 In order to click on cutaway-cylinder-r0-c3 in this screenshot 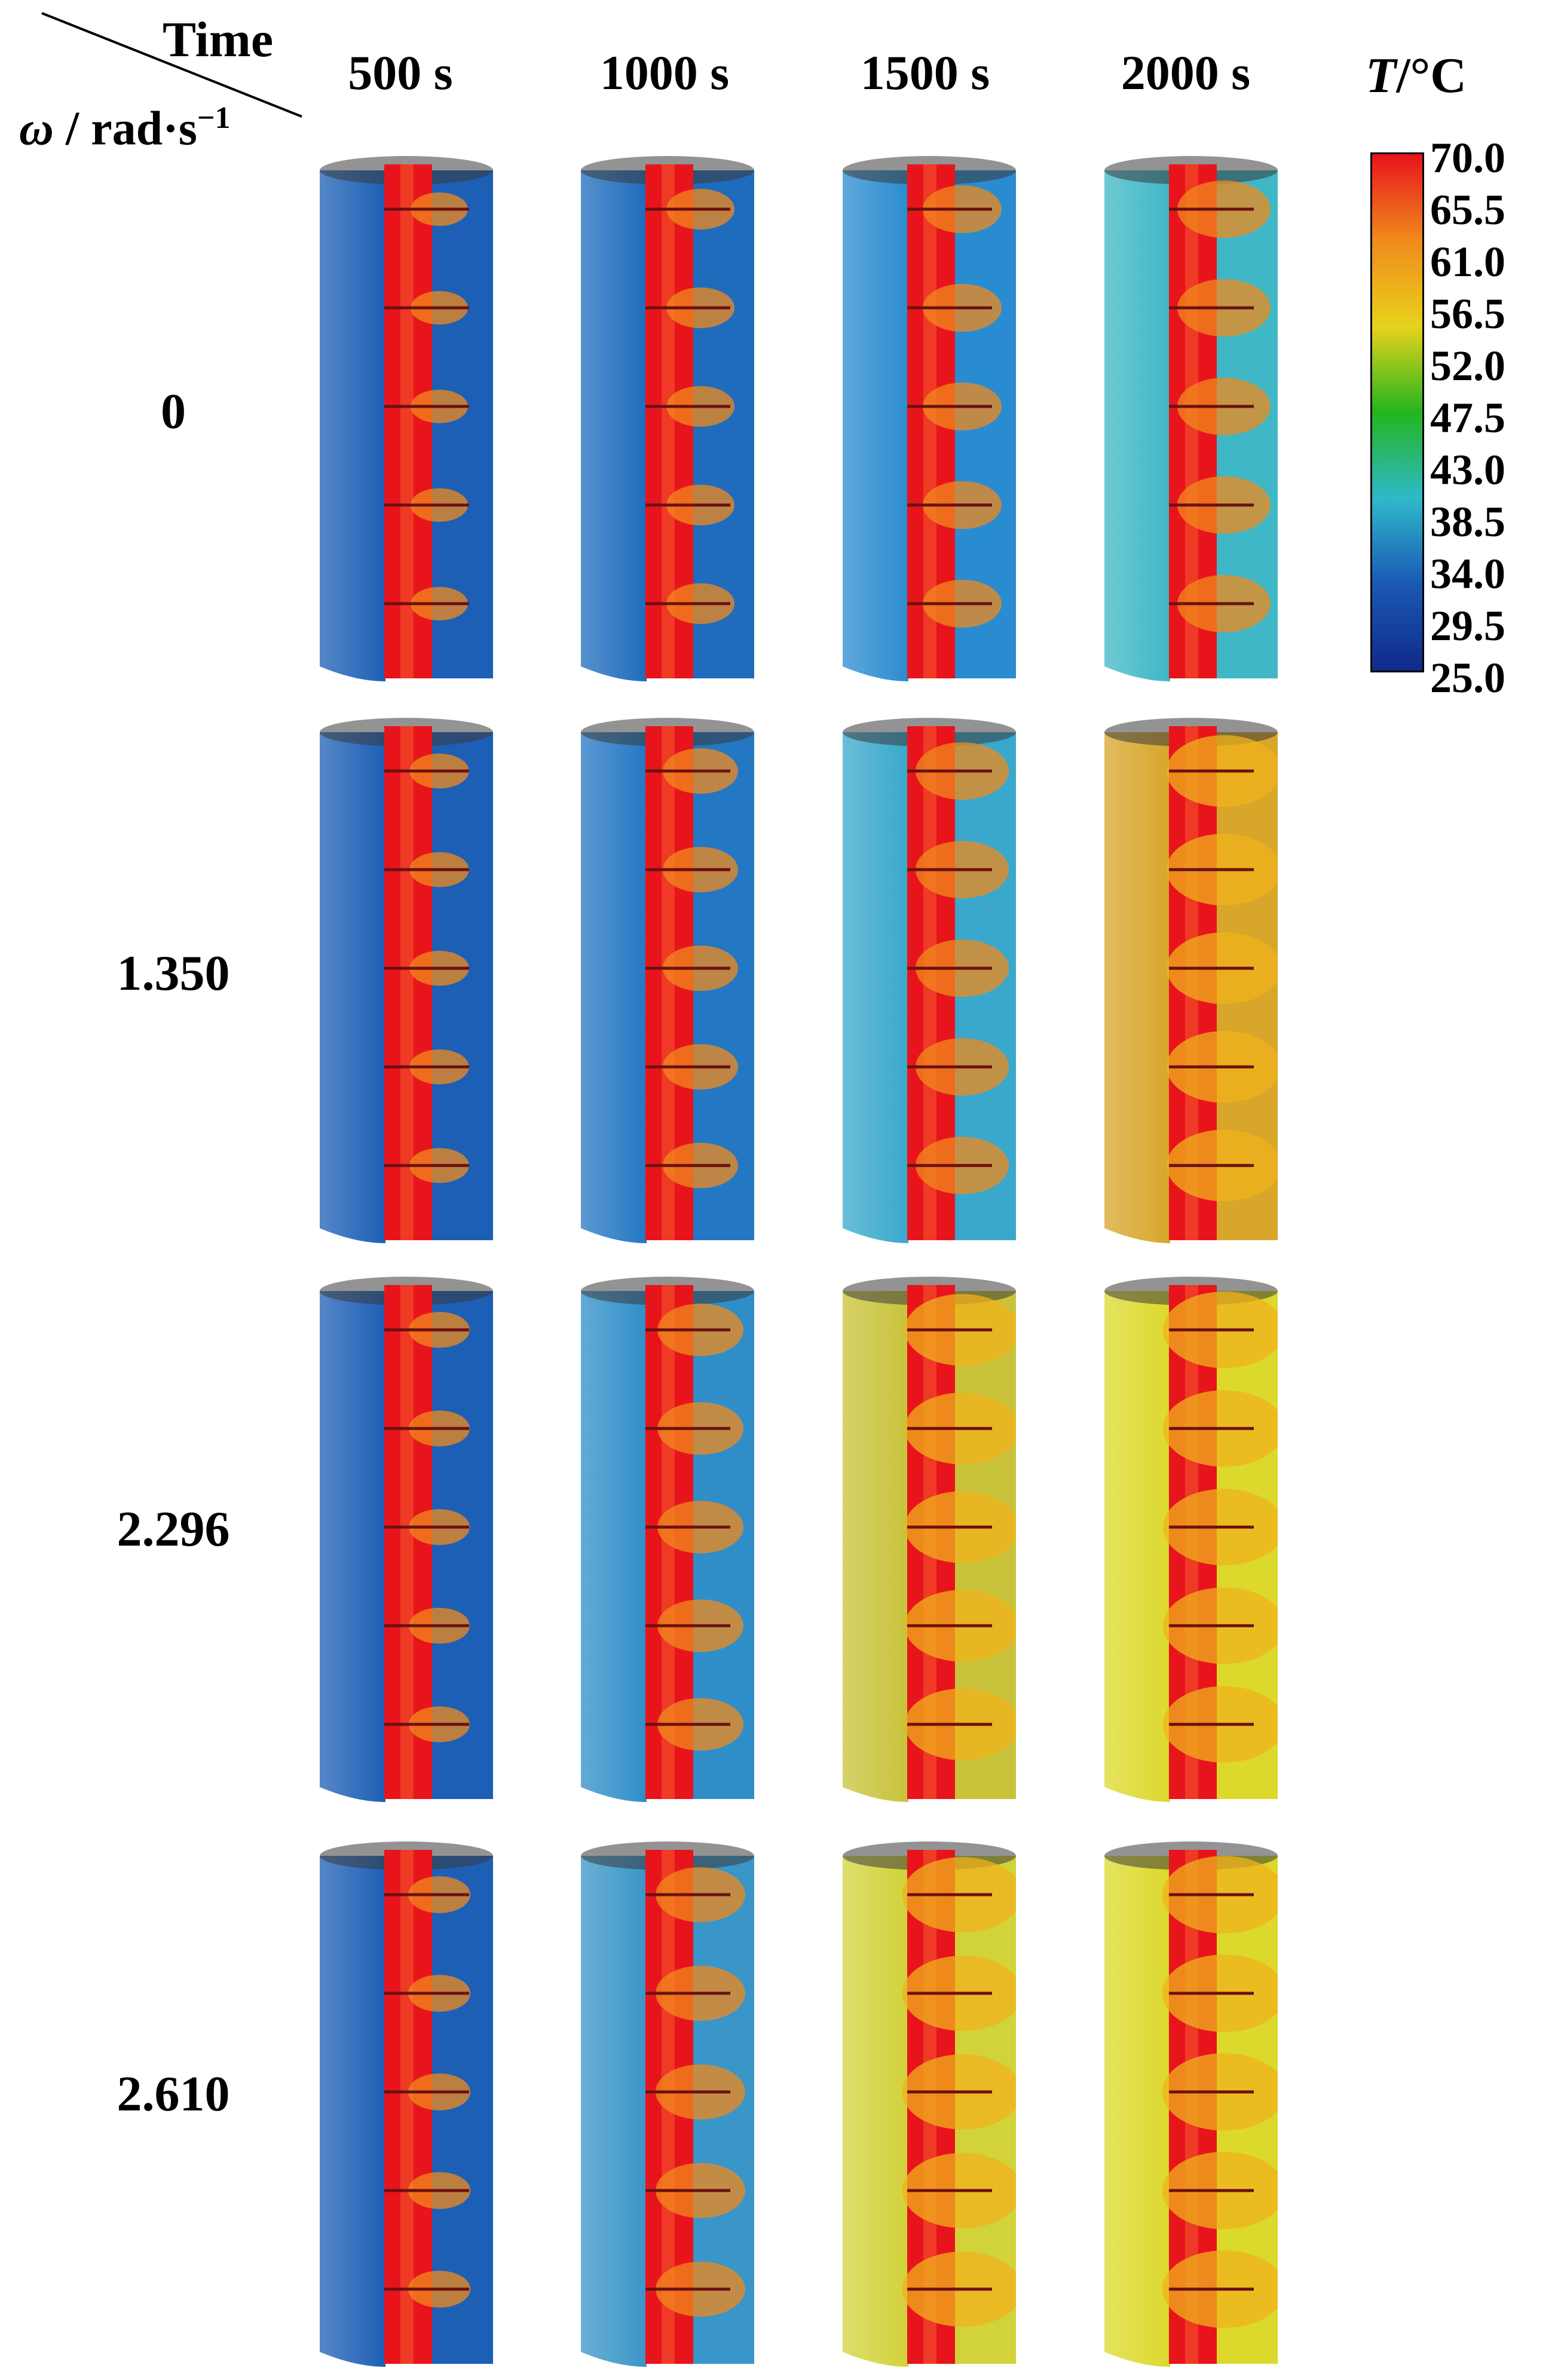, I will do `click(1191, 418)`.